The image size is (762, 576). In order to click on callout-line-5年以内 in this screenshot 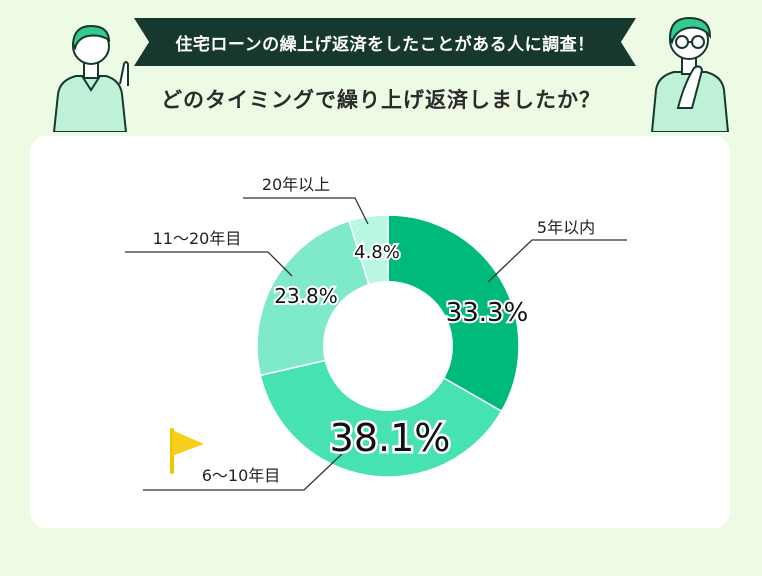, I will do `click(557, 261)`.